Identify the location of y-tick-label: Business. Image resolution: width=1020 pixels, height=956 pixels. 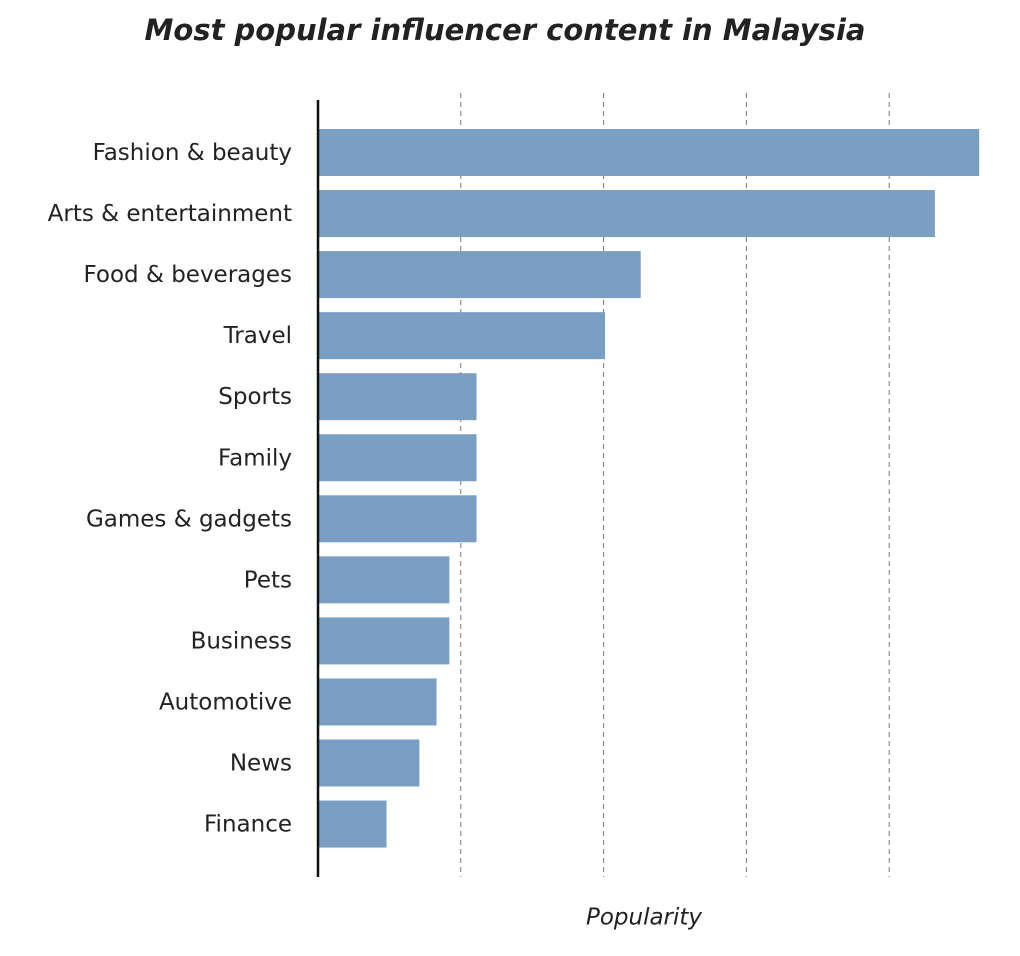
(241, 641).